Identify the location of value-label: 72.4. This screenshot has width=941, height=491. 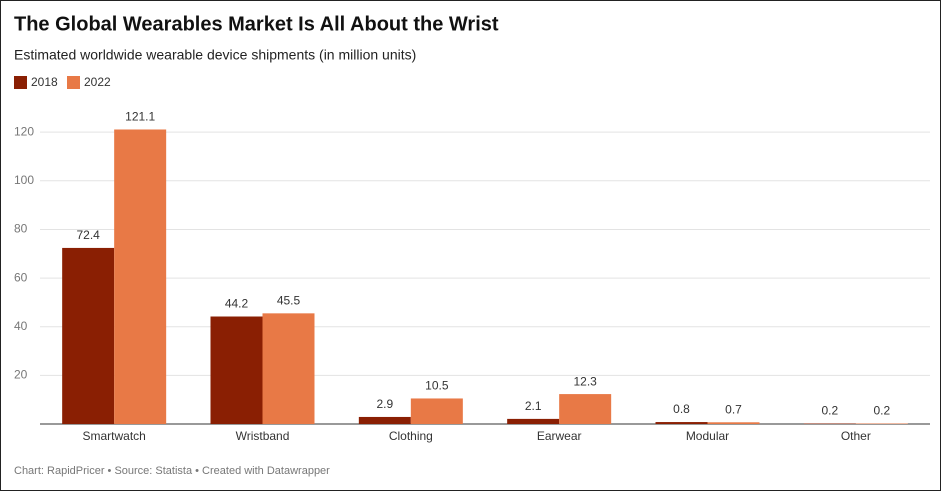
(88, 235).